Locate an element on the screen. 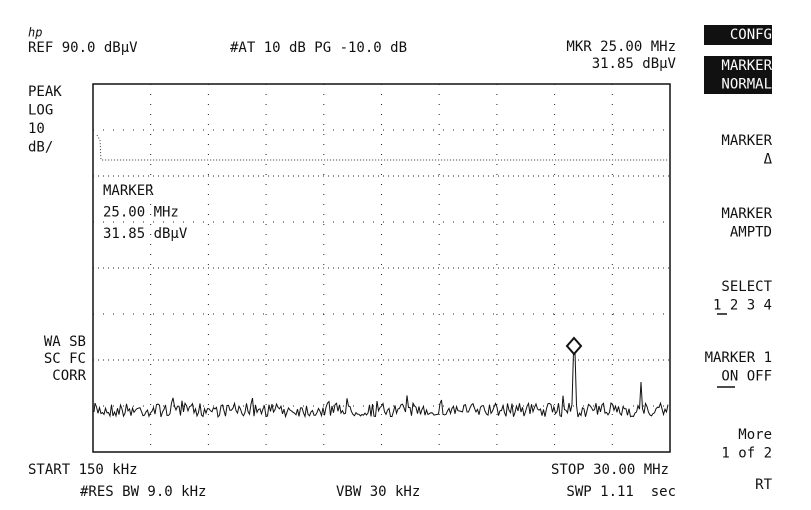 The width and height of the screenshot is (811, 510). status-flag: SC FC is located at coordinates (65, 359).